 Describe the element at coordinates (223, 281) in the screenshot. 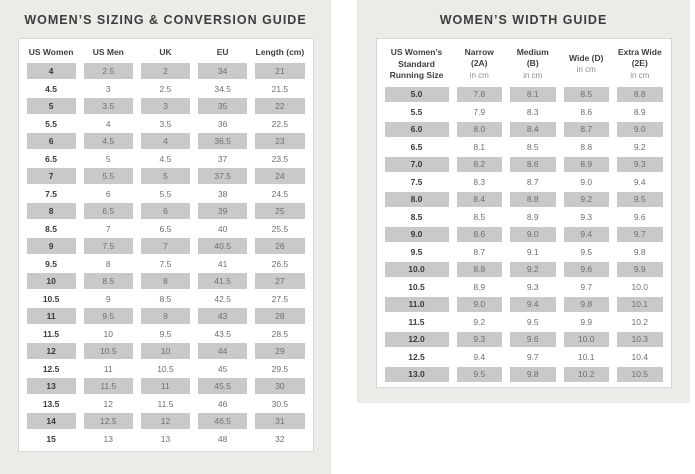

I see `table-cell: 41.5` at that location.